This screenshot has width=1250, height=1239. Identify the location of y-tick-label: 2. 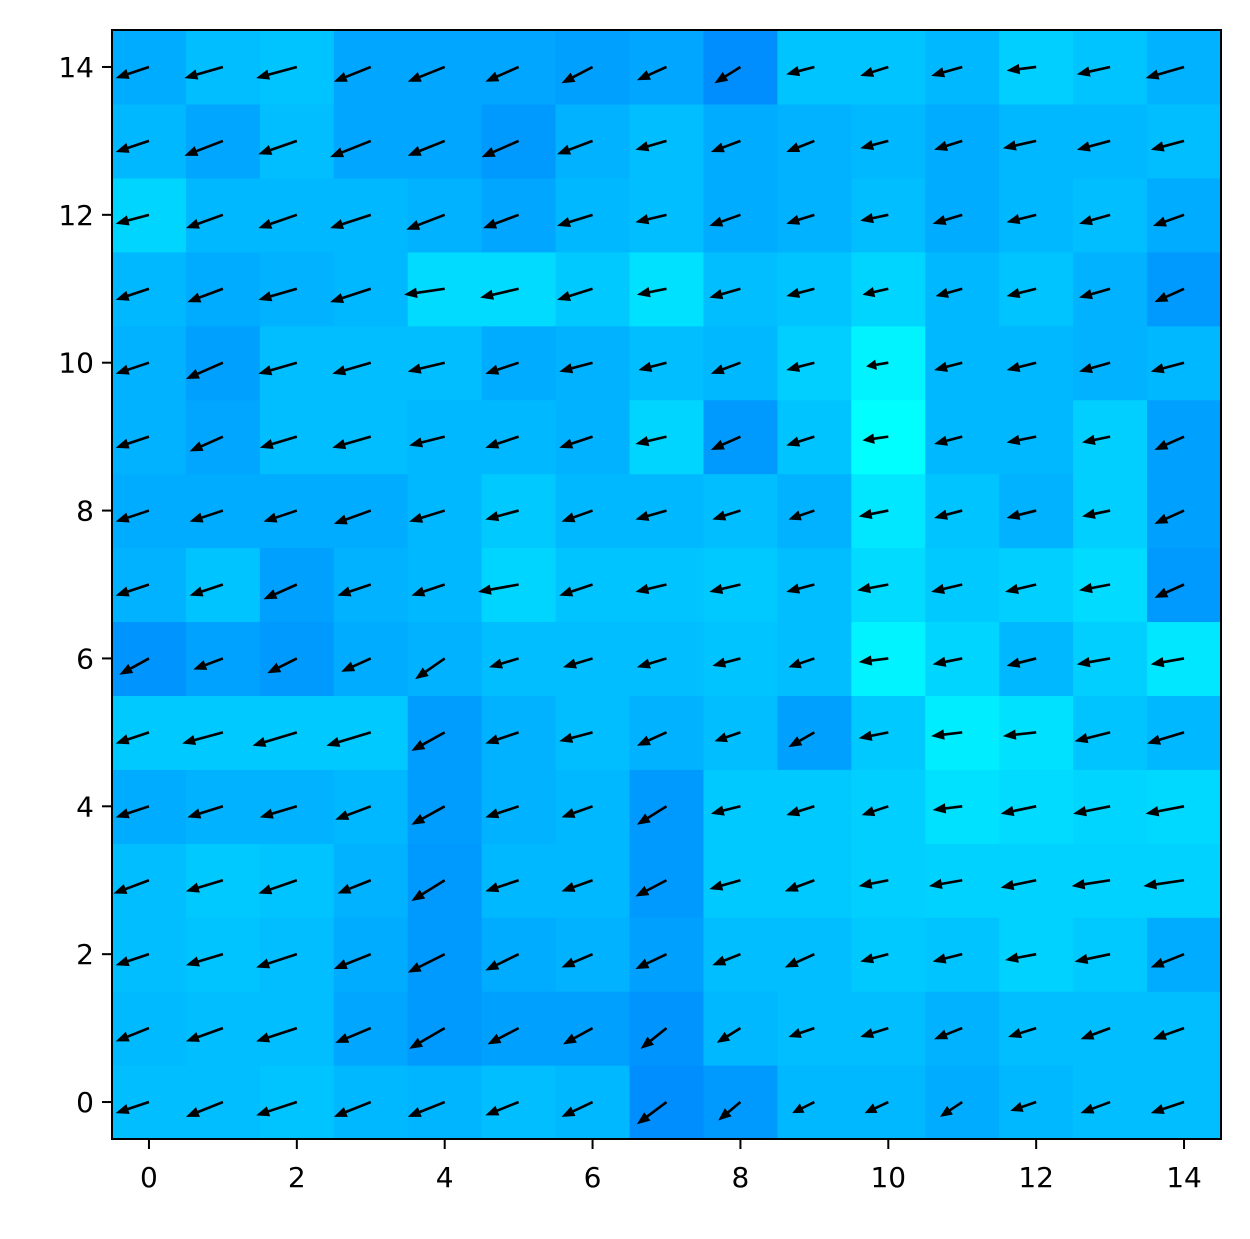
(85, 954).